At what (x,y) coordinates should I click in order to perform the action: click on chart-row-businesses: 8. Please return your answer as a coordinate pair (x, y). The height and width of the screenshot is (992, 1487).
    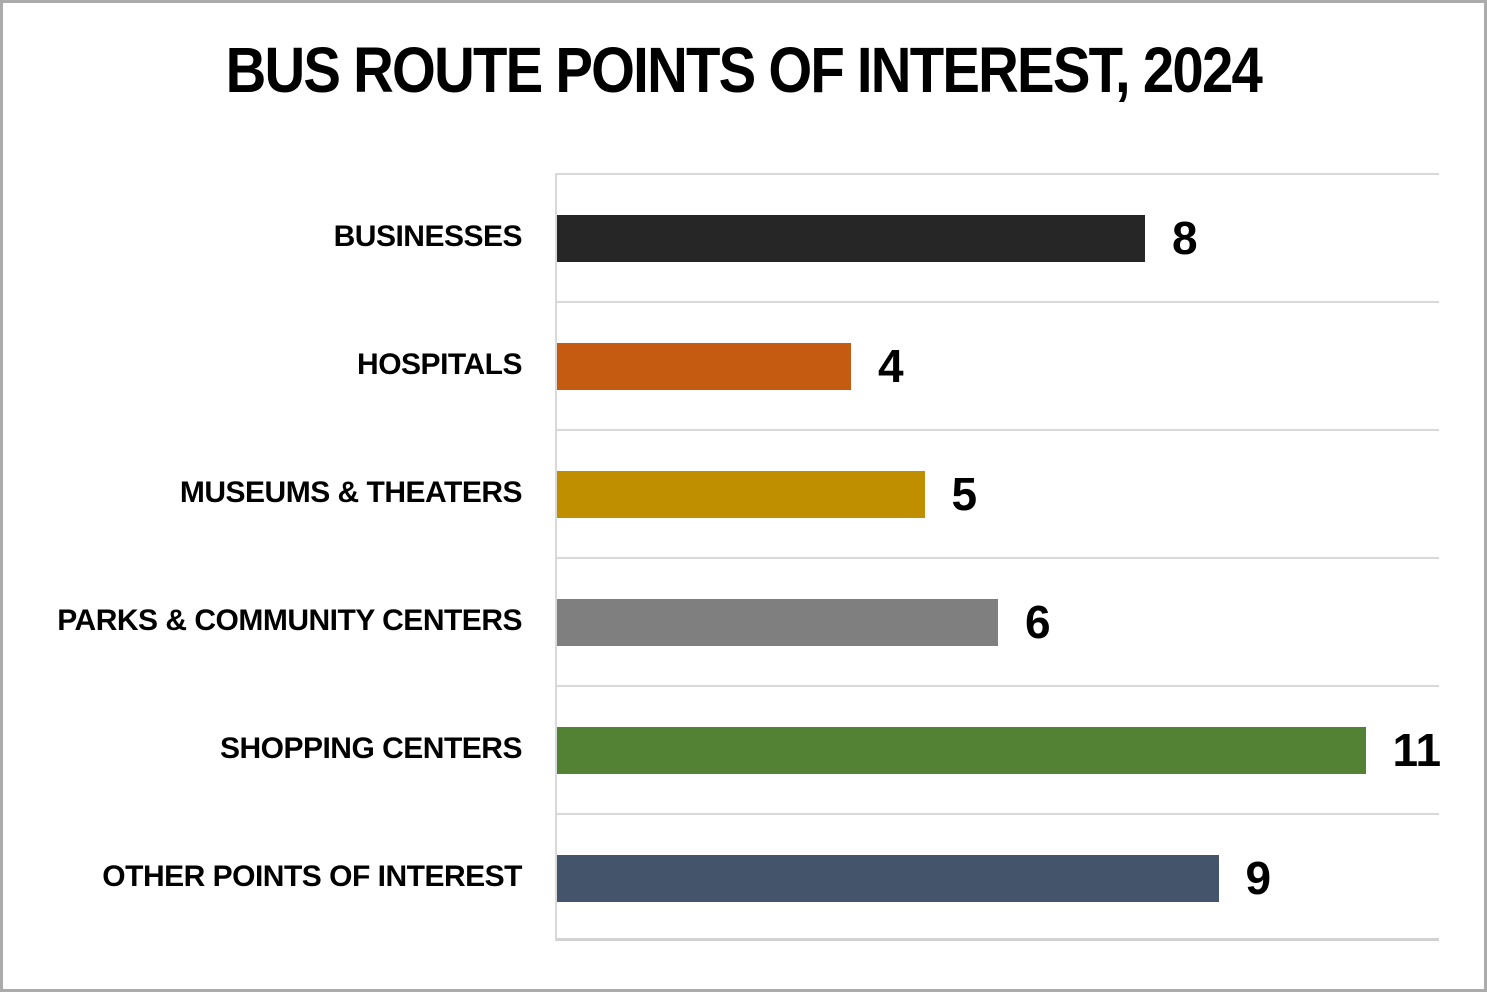
    Looking at the image, I should click on (998, 237).